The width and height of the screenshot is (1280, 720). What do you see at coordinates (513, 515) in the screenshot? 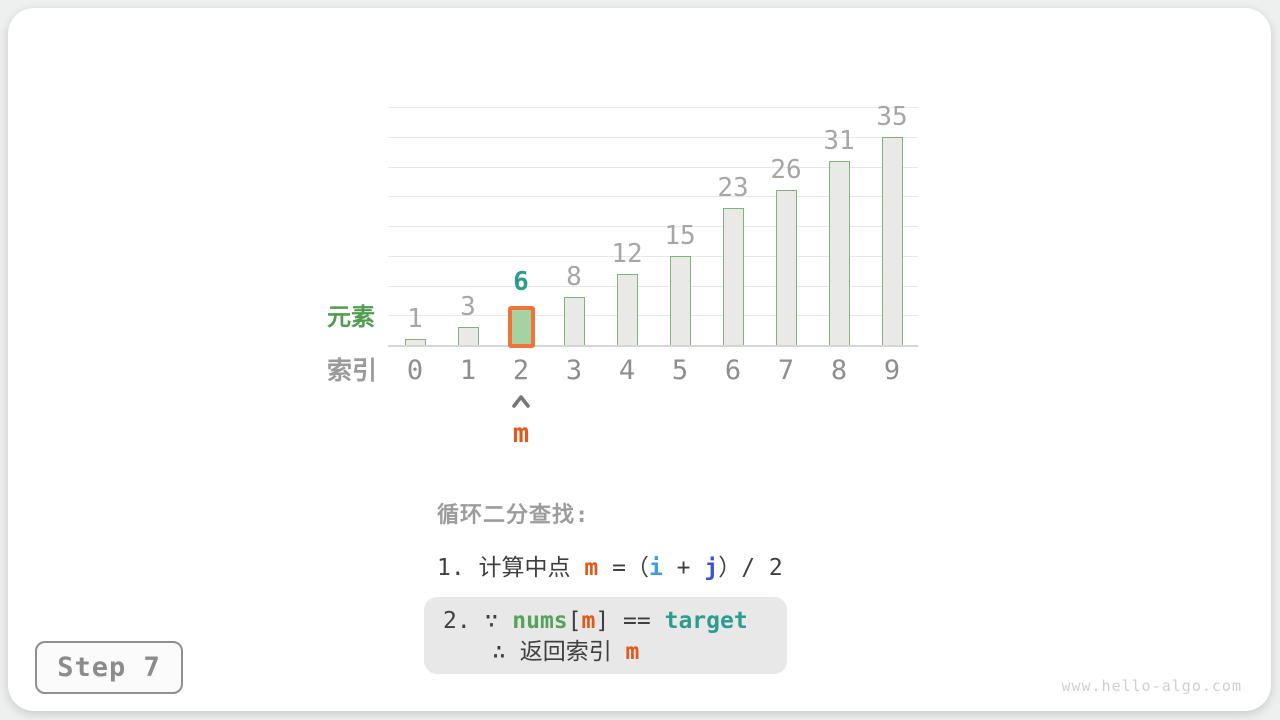
I see `caption-heading: 循环二分查找:` at bounding box center [513, 515].